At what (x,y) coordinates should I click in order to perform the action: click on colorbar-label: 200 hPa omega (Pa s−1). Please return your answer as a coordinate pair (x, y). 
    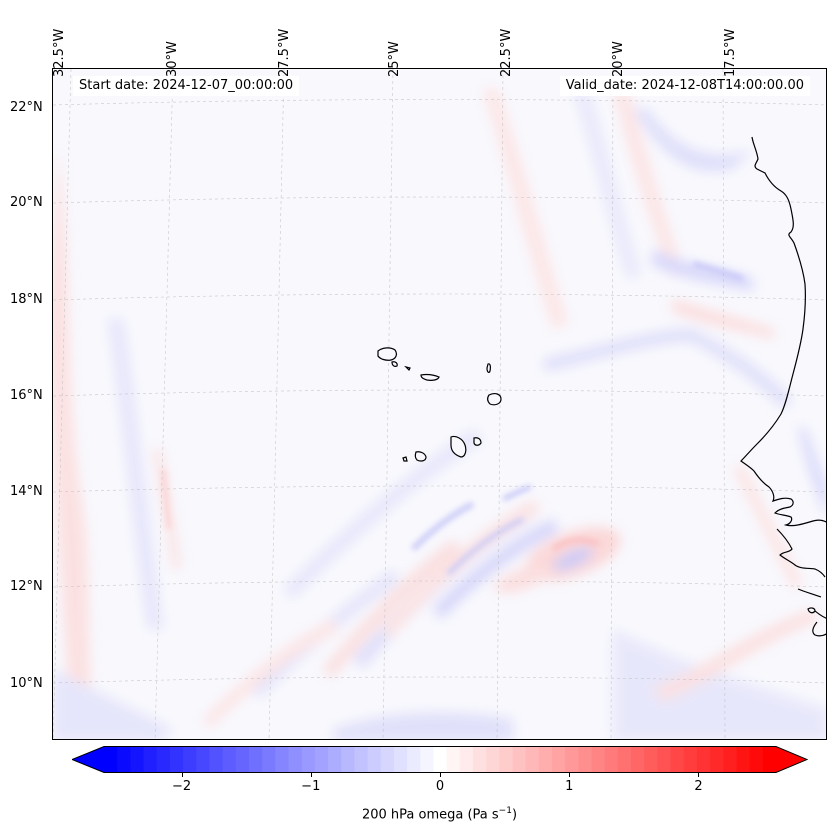
    Looking at the image, I should click on (418, 814).